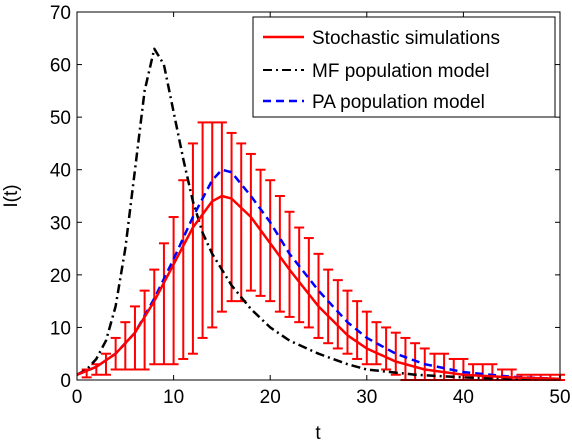 The height and width of the screenshot is (445, 572). Describe the element at coordinates (11, 195) in the screenshot. I see `y-axis-label: I(t)` at that location.